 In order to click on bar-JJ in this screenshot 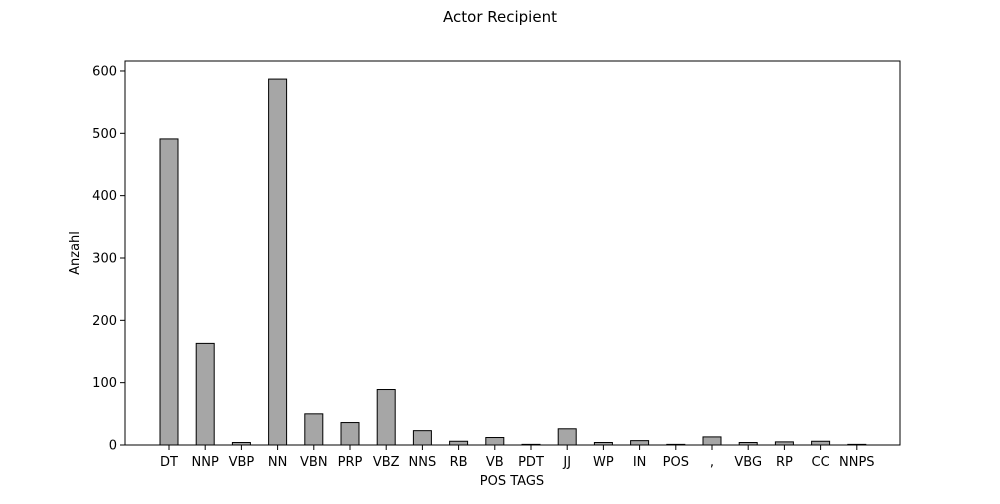, I will do `click(567, 437)`.